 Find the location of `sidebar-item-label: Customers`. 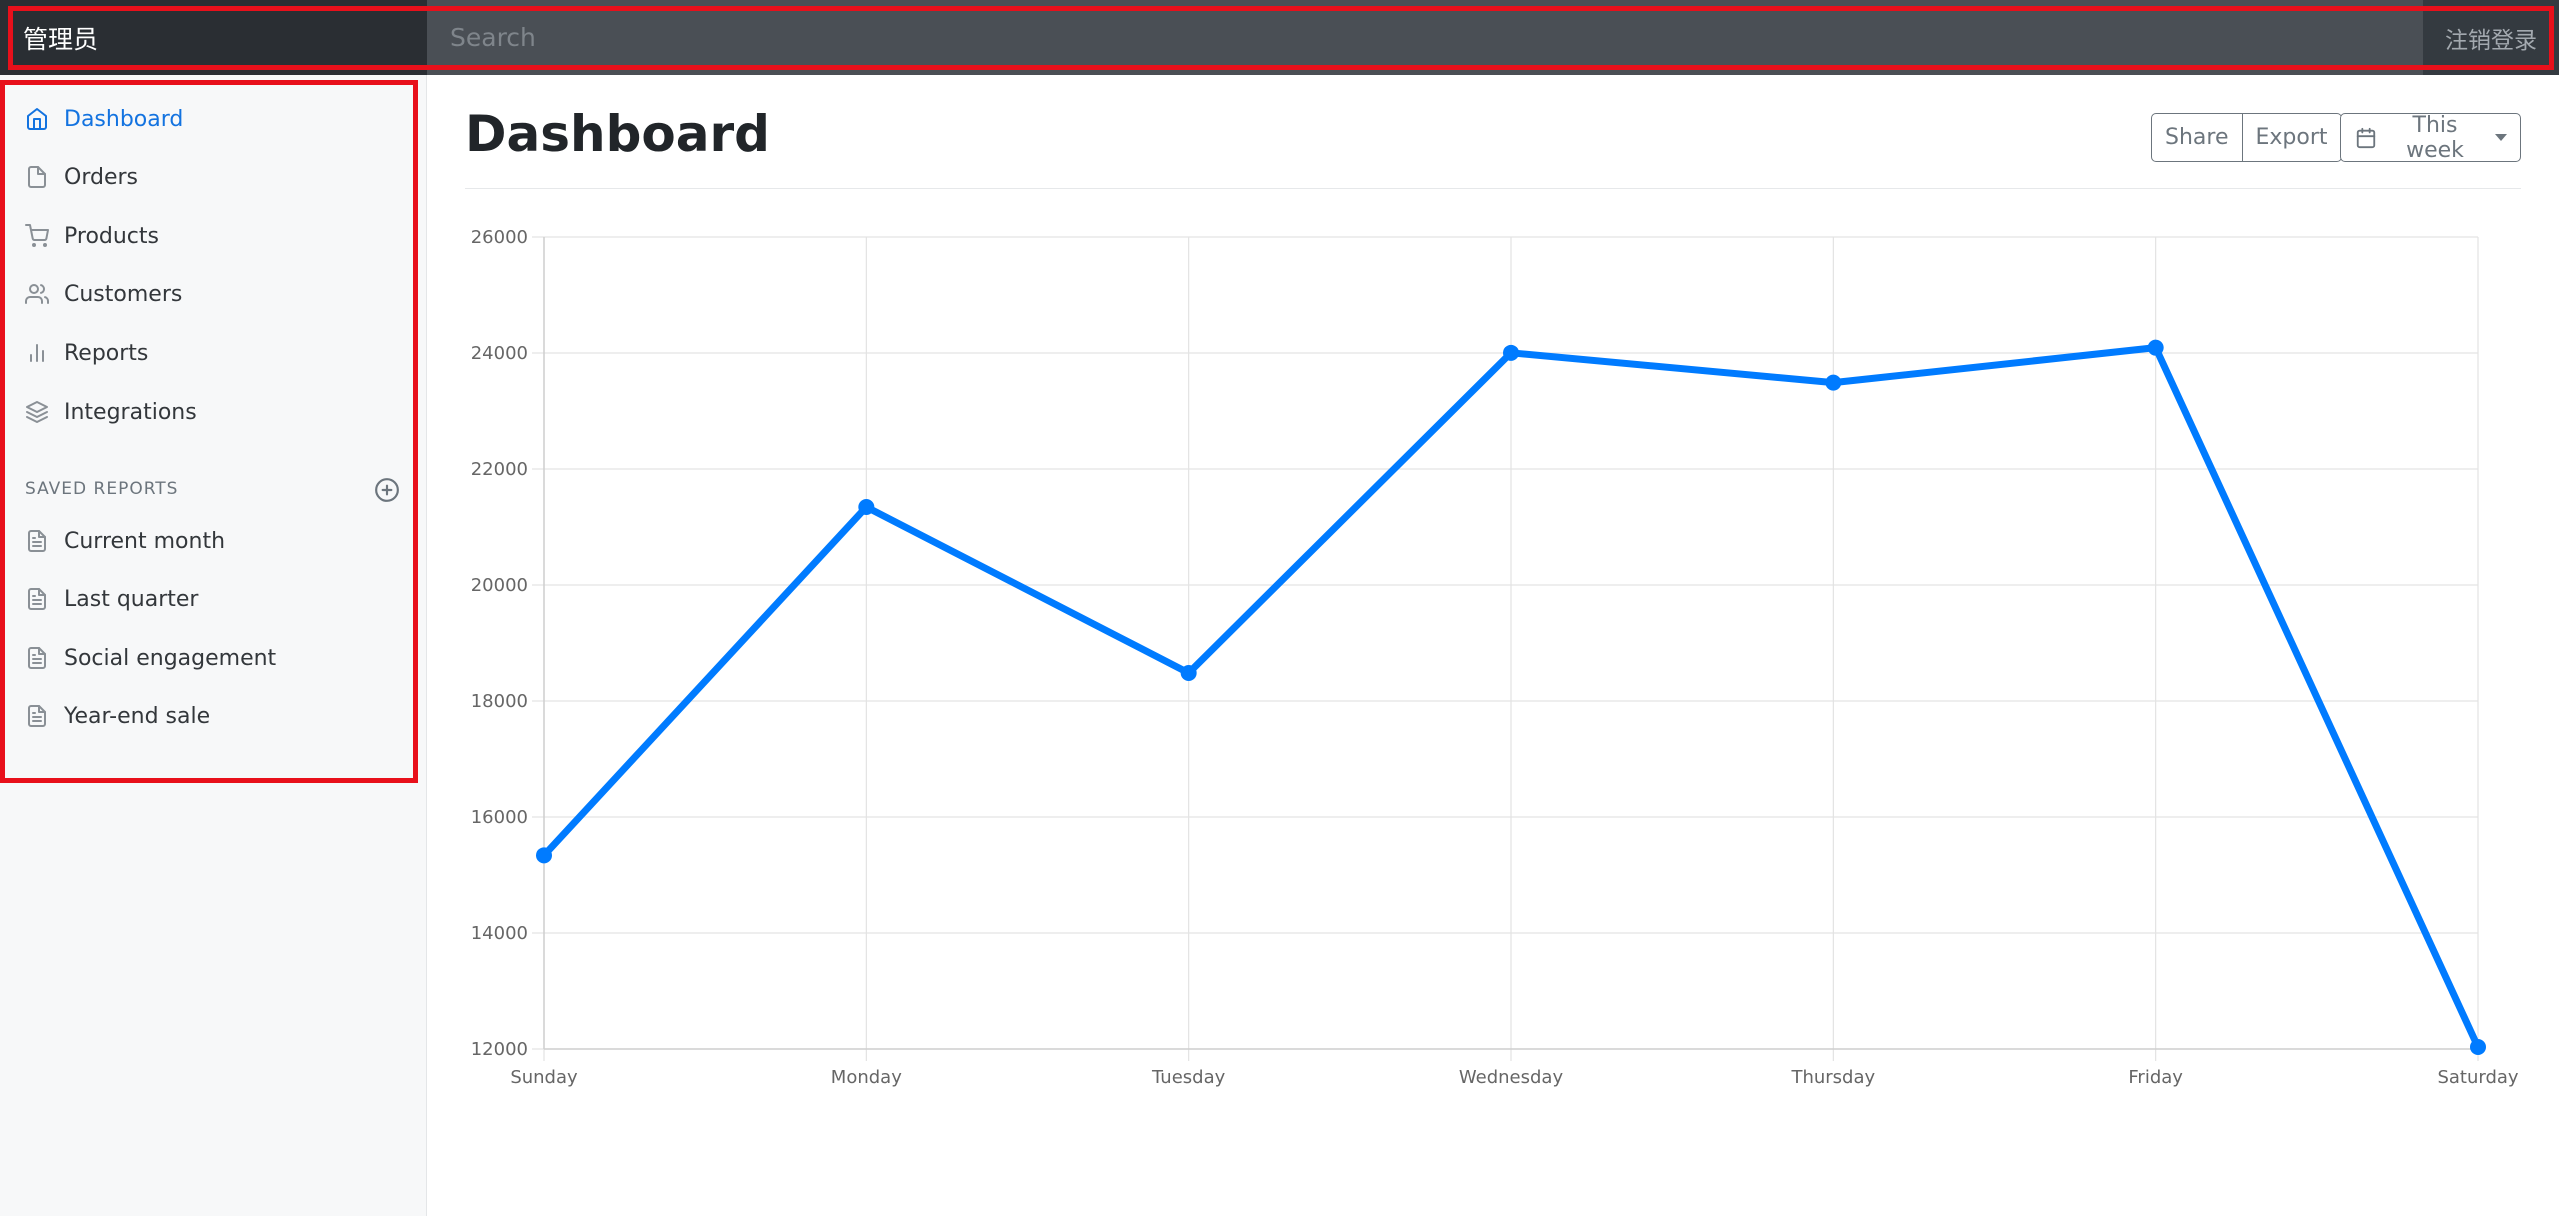

sidebar-item-label: Customers is located at coordinates (123, 294).